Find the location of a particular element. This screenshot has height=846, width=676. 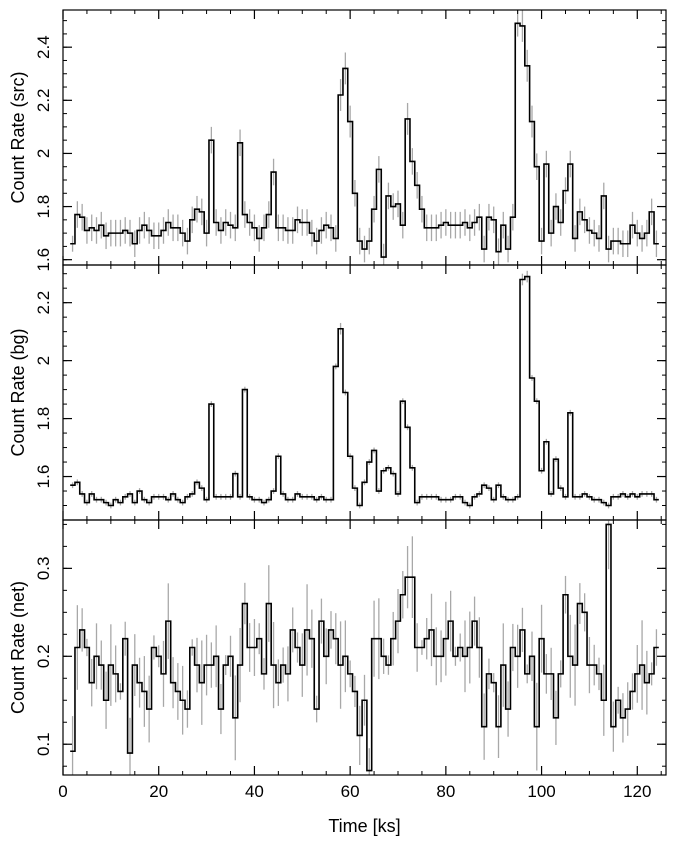

y-tick-label: 1.6 is located at coordinates (43, 260).